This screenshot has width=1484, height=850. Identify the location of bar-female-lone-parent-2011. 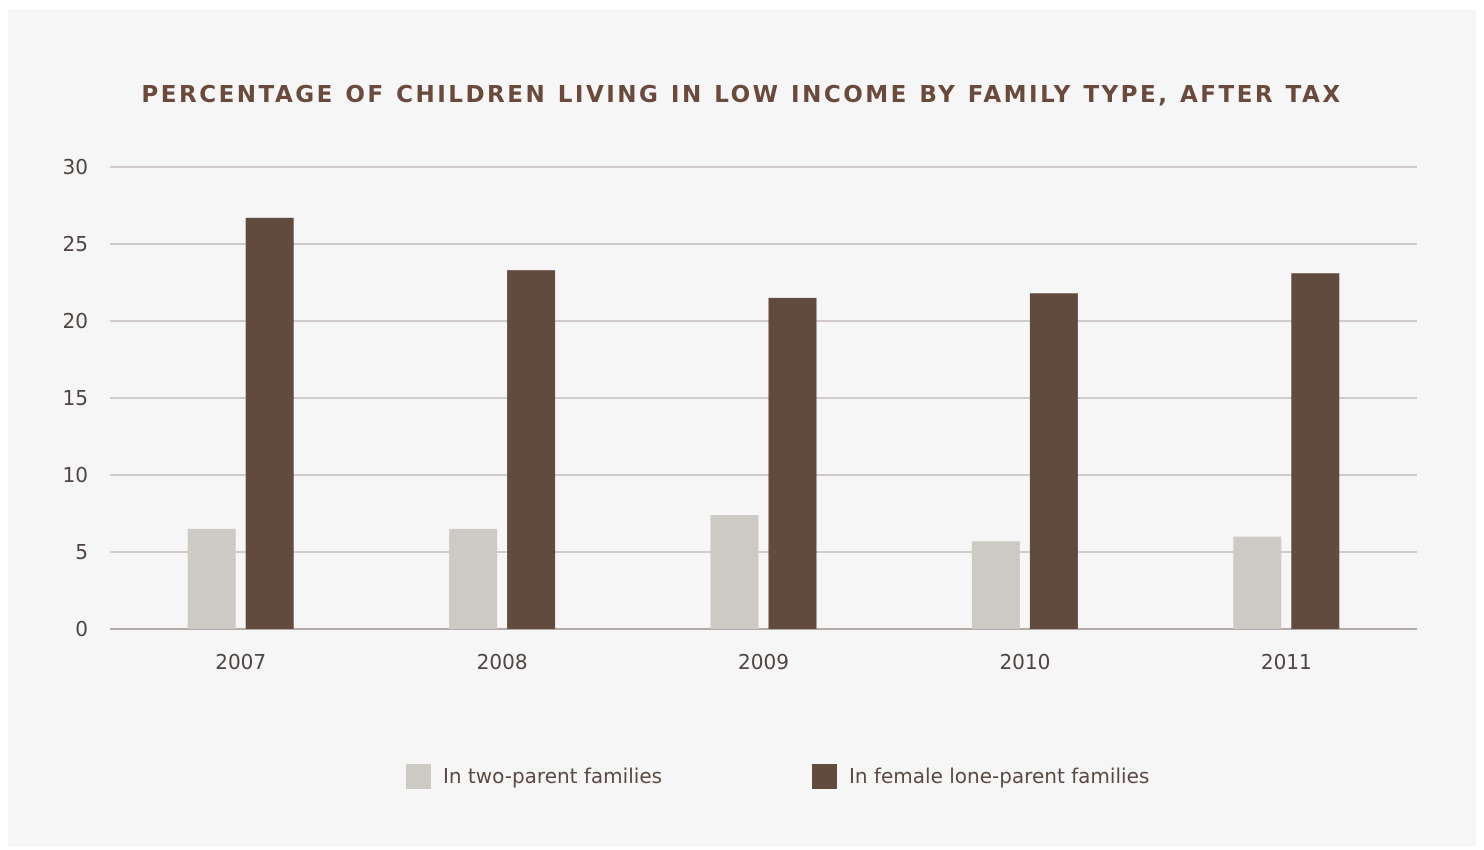
(1315, 451).